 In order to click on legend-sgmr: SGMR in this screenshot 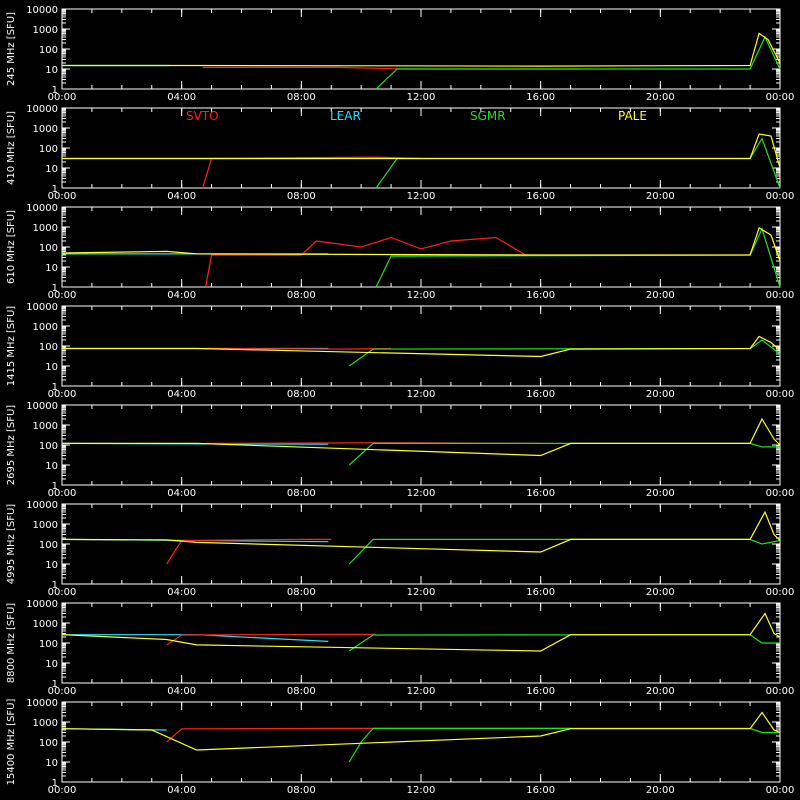, I will do `click(488, 116)`.